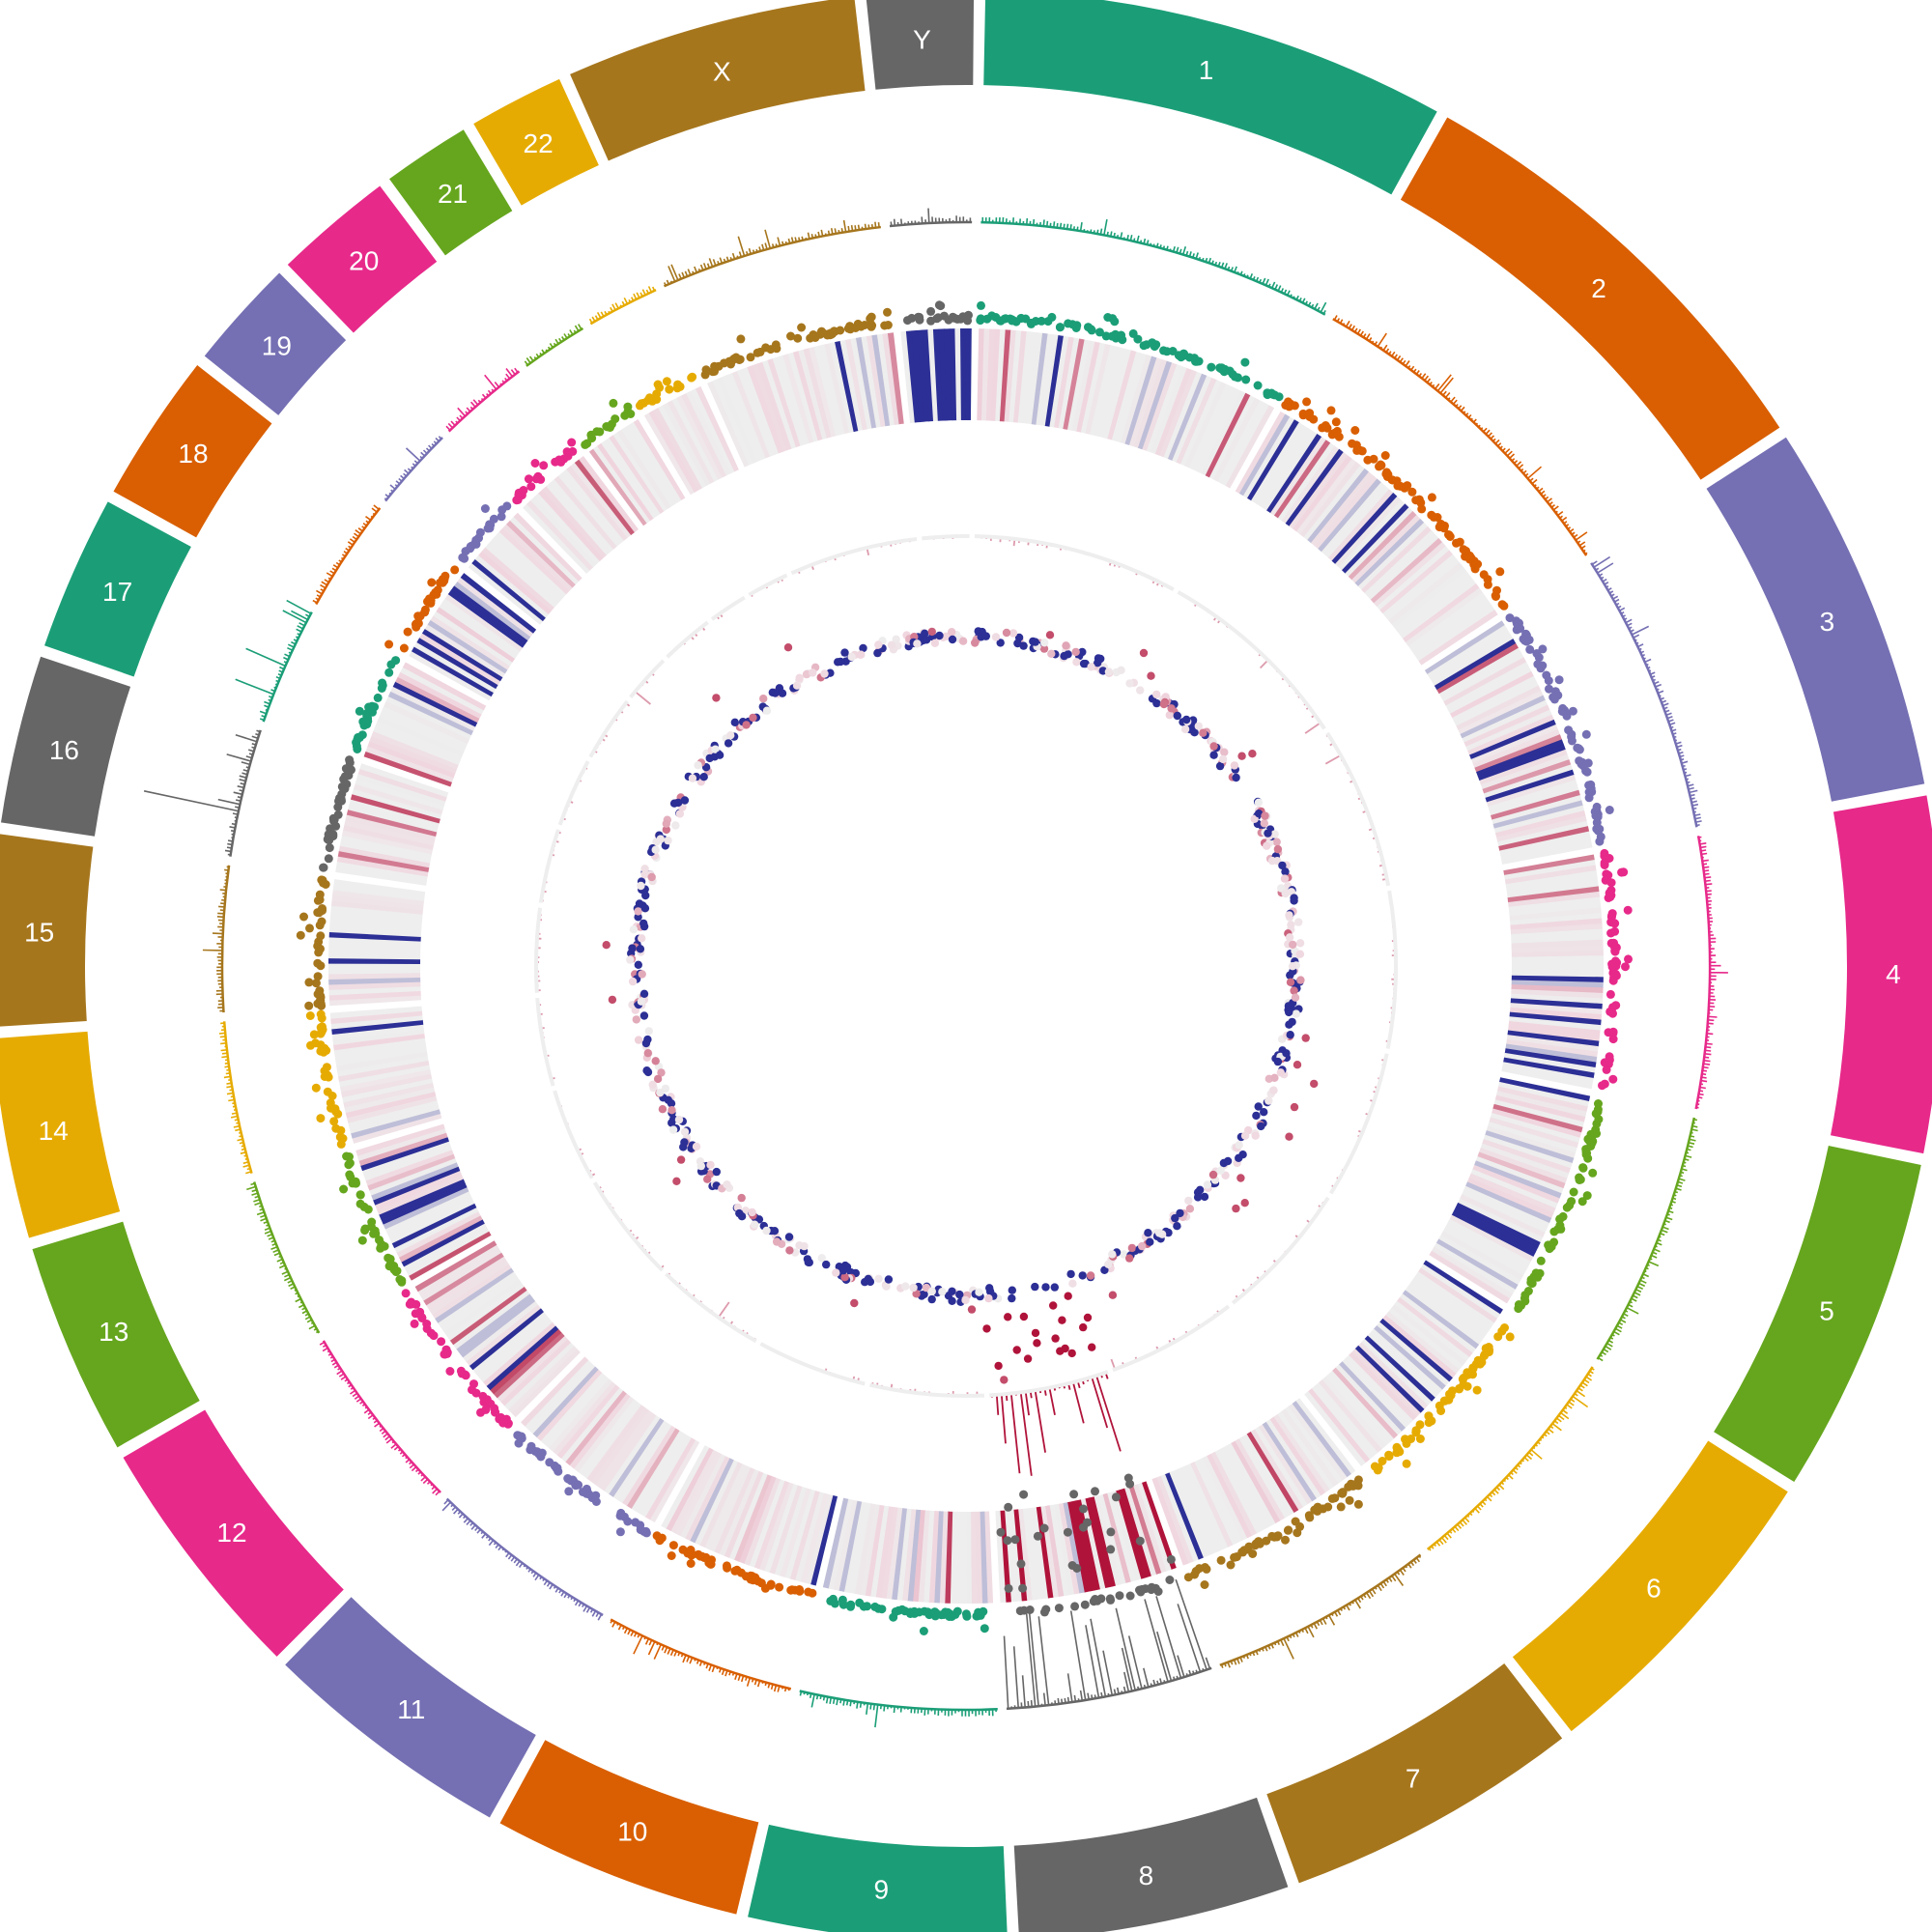 The height and width of the screenshot is (1932, 1932). What do you see at coordinates (1039, 1326) in the screenshot?
I see `chr-8-inner-scatter` at bounding box center [1039, 1326].